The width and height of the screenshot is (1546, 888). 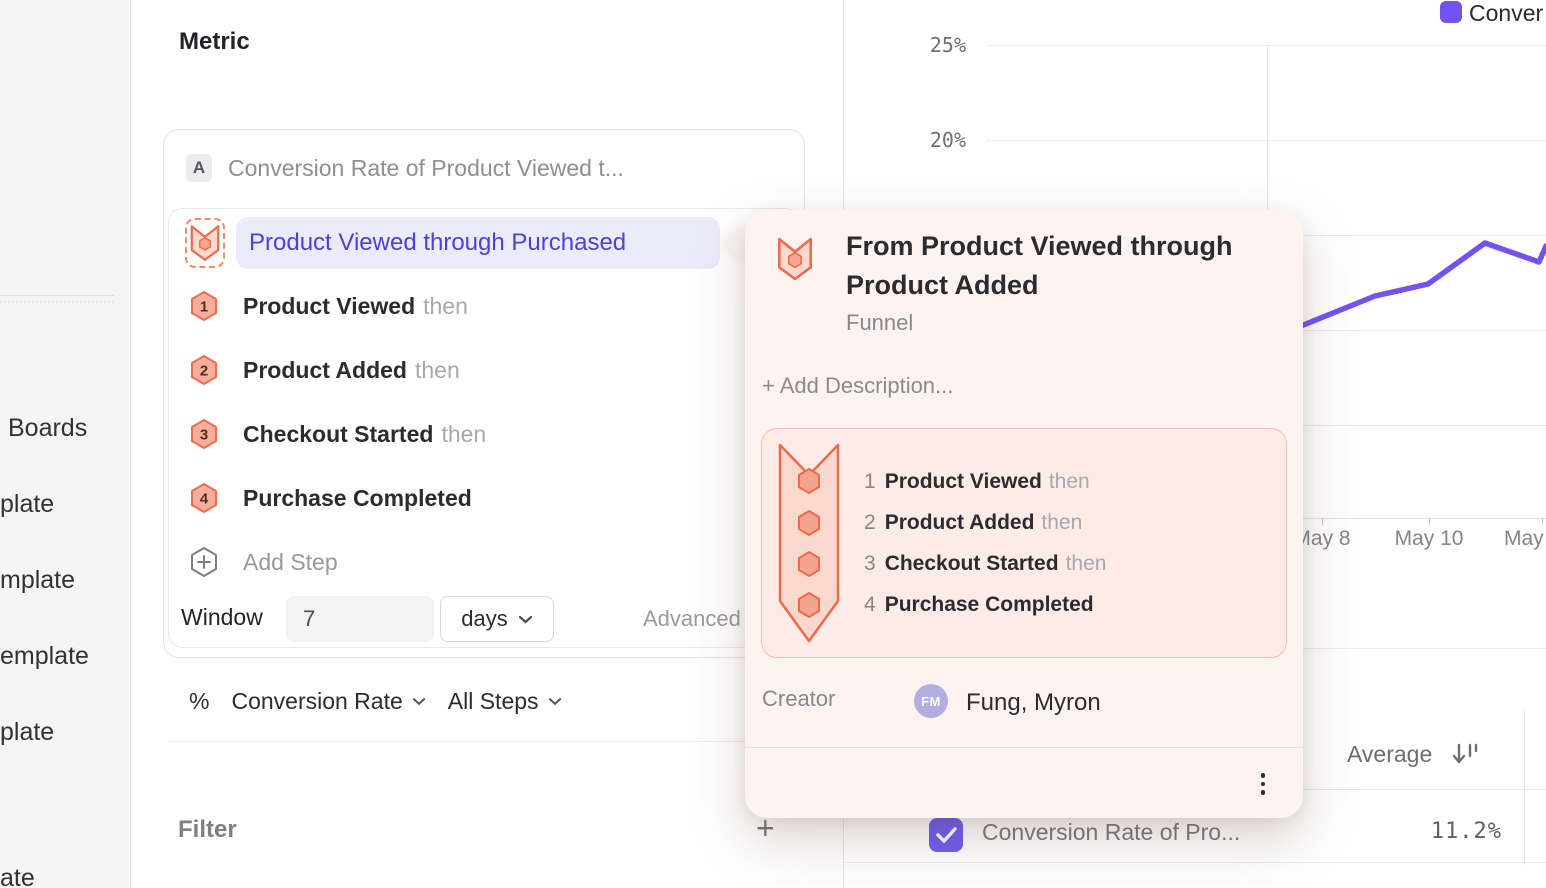 I want to click on checkmark-icon, so click(x=946, y=835).